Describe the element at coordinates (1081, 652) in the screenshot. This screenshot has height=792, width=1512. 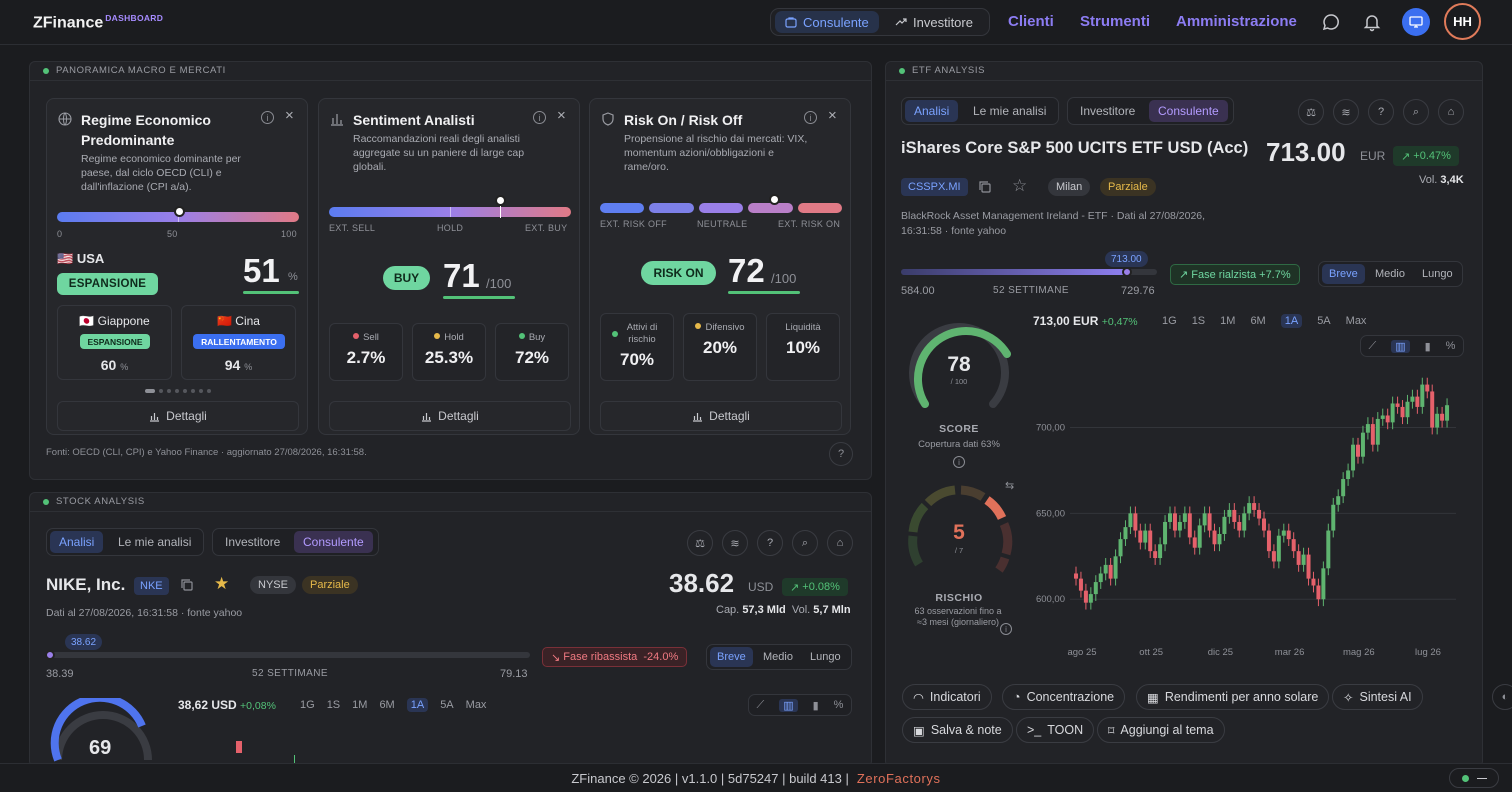
I see `x-tick-label: ago 25` at that location.